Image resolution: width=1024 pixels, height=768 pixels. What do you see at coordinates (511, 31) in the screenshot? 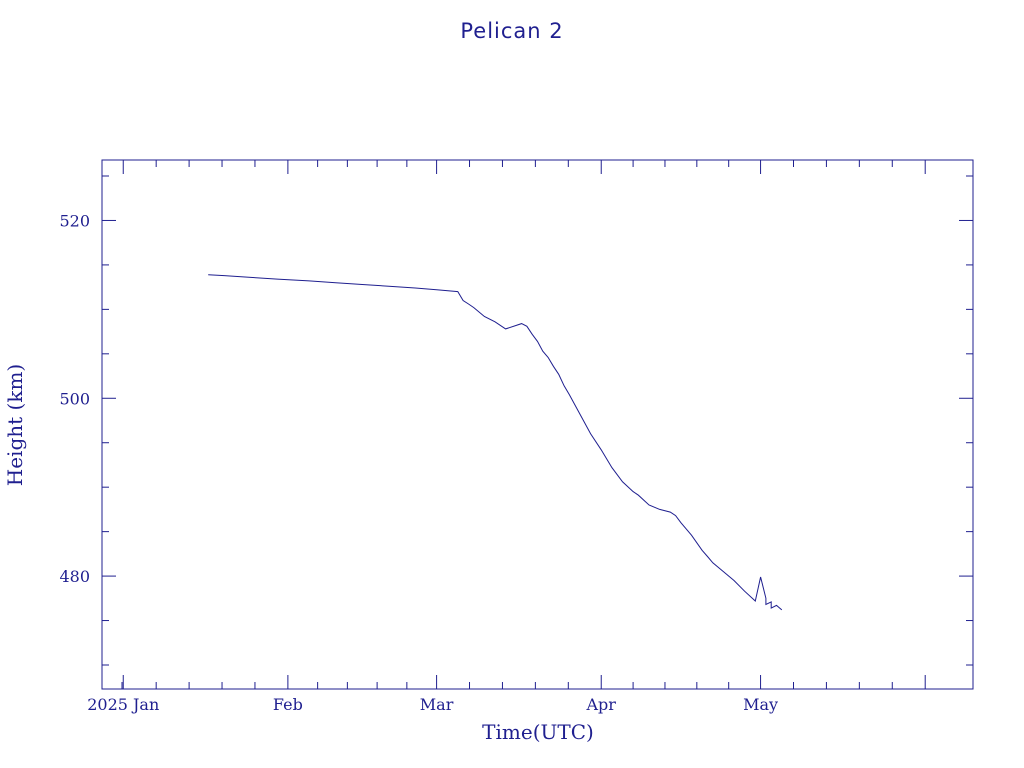
I see `chart-title: Pelican 2` at bounding box center [511, 31].